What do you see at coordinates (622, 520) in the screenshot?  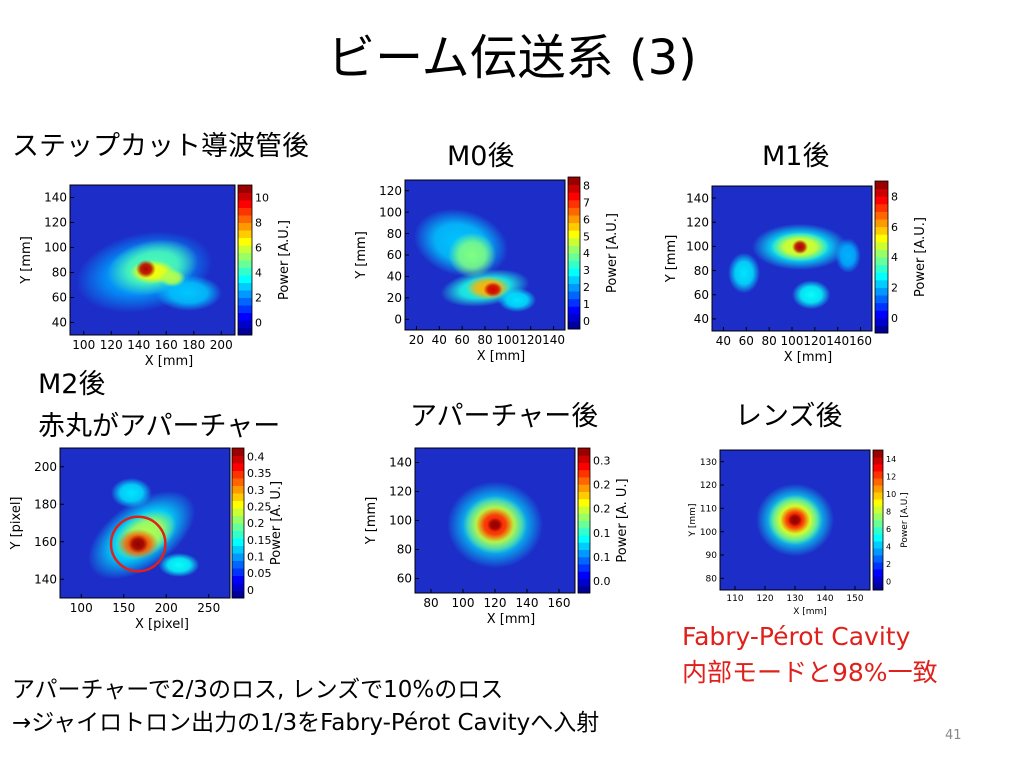 I see `colorbar-label: Power [A. U.]` at bounding box center [622, 520].